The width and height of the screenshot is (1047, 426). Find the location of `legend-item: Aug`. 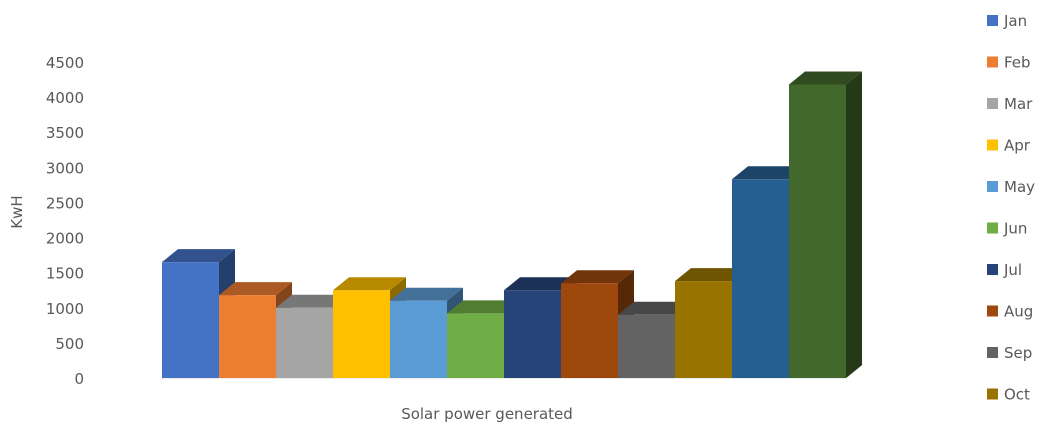

legend-item: Aug is located at coordinates (1010, 312).